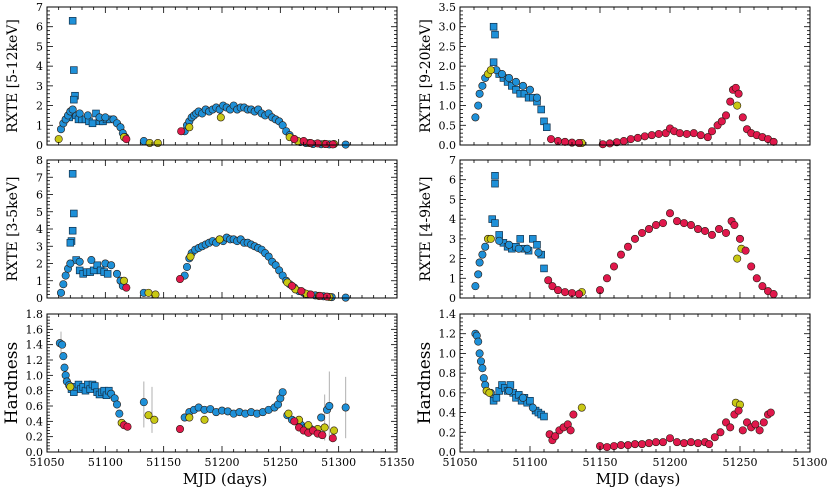 The width and height of the screenshot is (830, 492). Describe the element at coordinates (35, 437) in the screenshot. I see `ytick-label-left-bot-1: 0.2` at that location.